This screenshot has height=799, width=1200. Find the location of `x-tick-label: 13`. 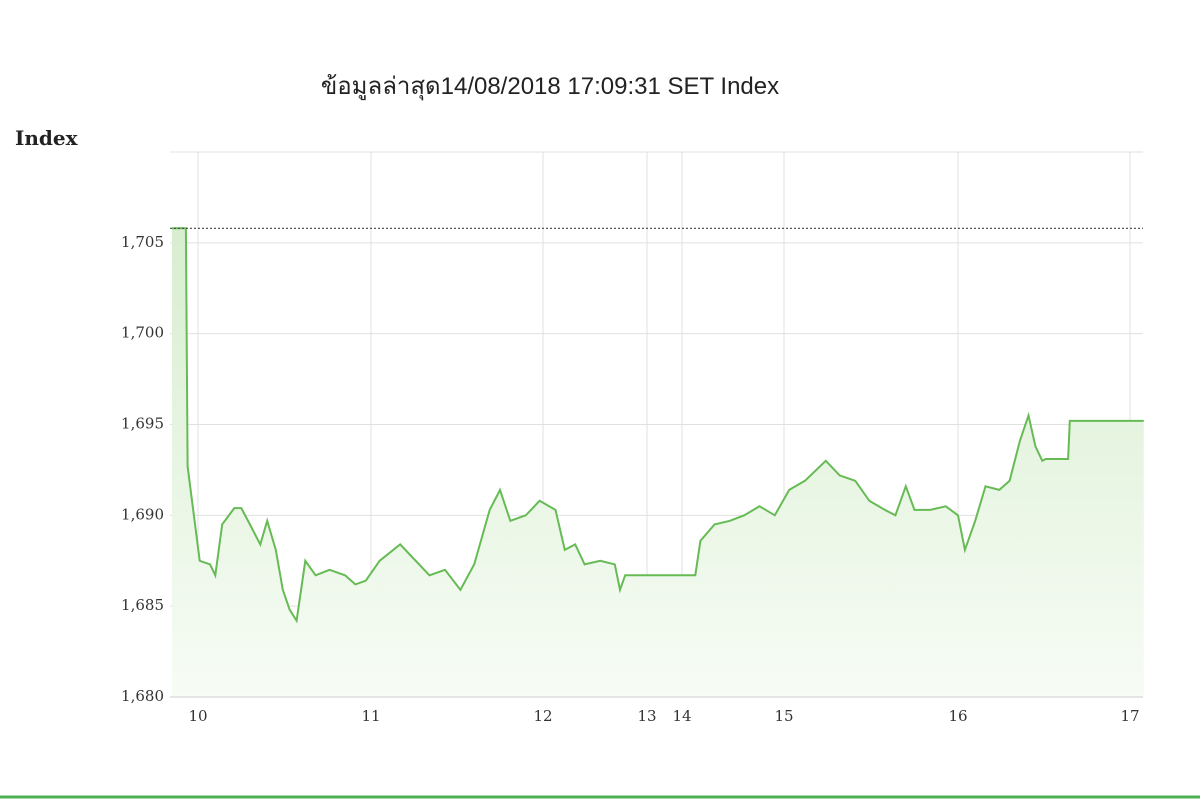

x-tick-label: 13 is located at coordinates (646, 716).